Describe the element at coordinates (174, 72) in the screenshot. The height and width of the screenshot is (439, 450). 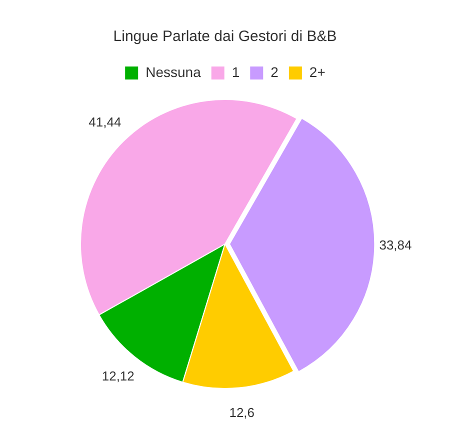
I see `legend-label: Nessuna` at that location.